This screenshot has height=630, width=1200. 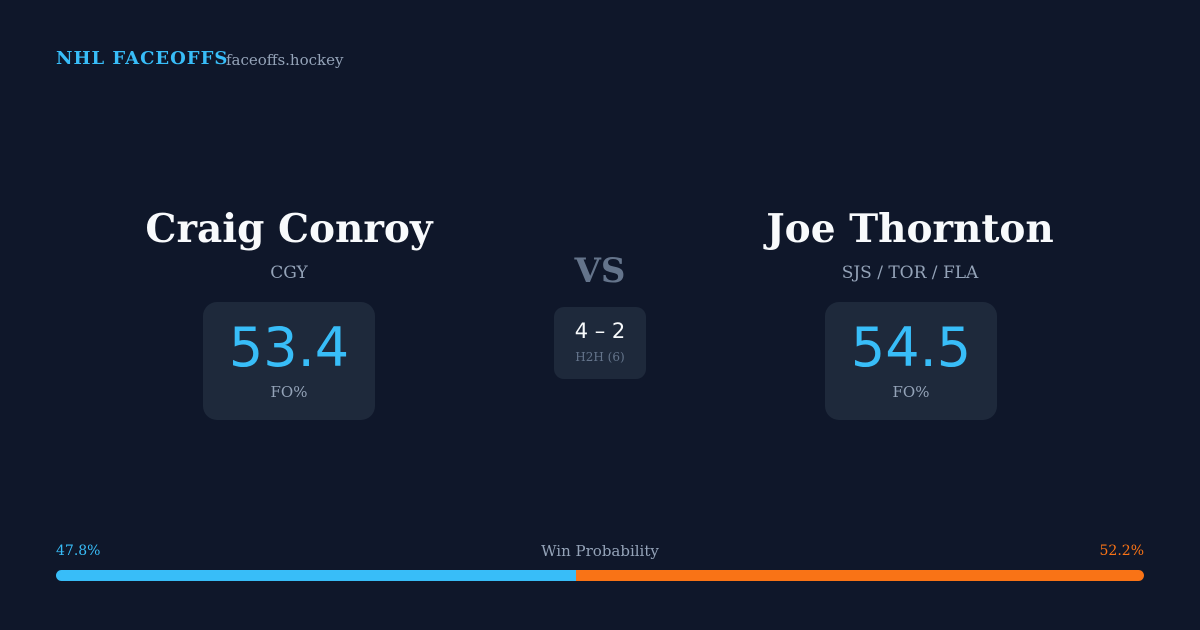 What do you see at coordinates (289, 229) in the screenshot?
I see `player-name: Craig Conroy` at bounding box center [289, 229].